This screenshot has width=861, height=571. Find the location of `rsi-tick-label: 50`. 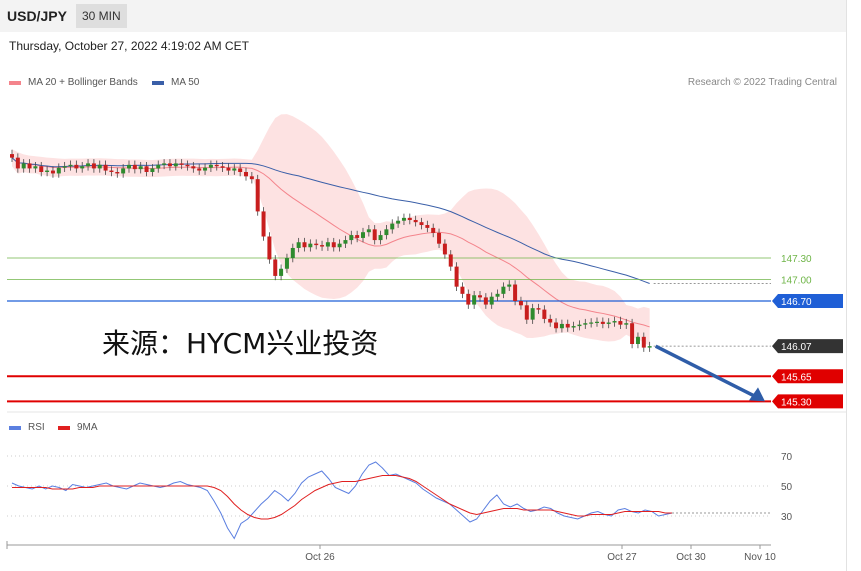

rsi-tick-label: 50 is located at coordinates (787, 487).